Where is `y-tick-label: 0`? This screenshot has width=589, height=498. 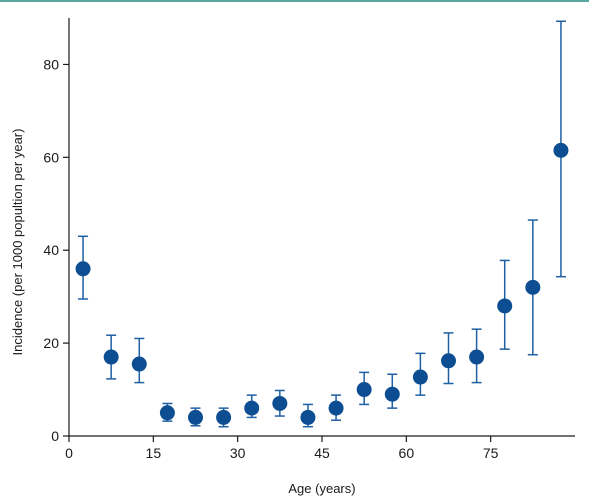
y-tick-label: 0 is located at coordinates (55, 436).